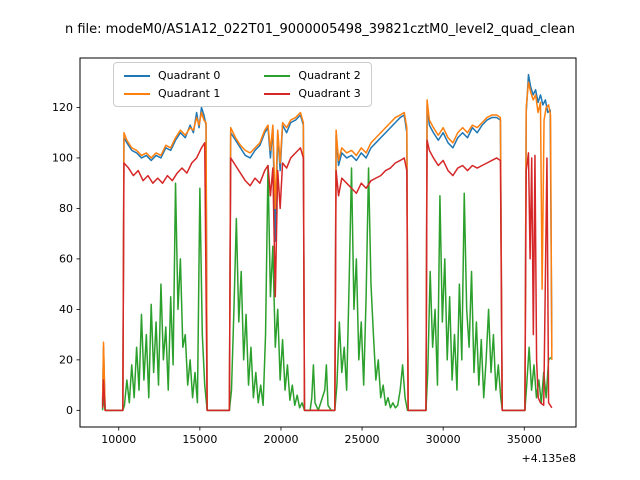 This screenshot has width=640, height=480. Describe the element at coordinates (66, 359) in the screenshot. I see `y-tick-label: 20` at that location.